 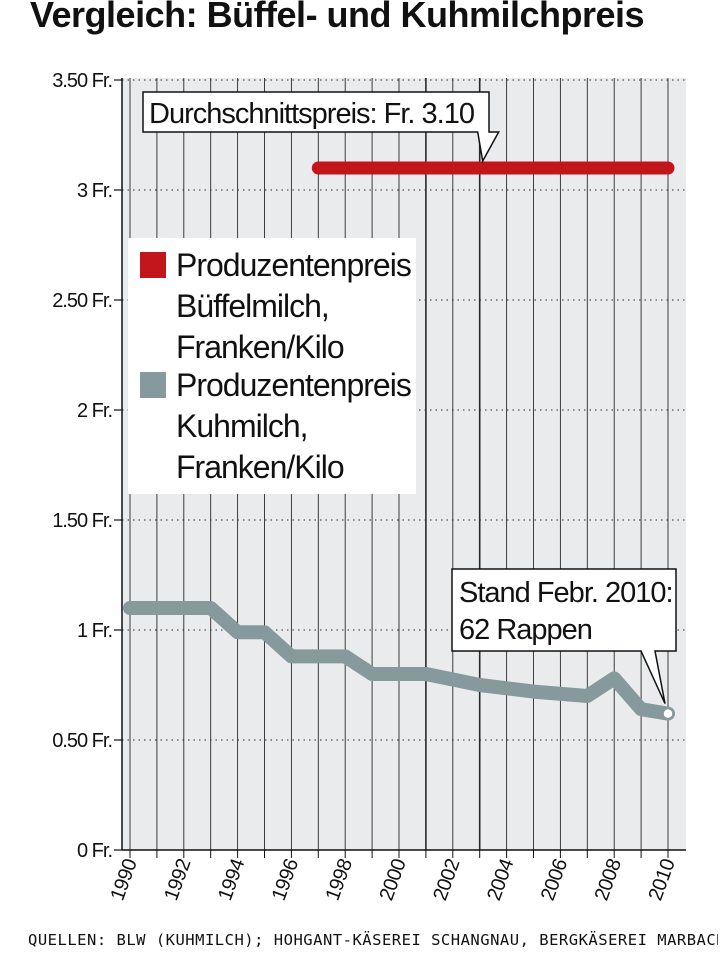 What do you see at coordinates (311, 114) in the screenshot?
I see `callout-label: Durchschnittspreis: Fr. 3.10` at bounding box center [311, 114].